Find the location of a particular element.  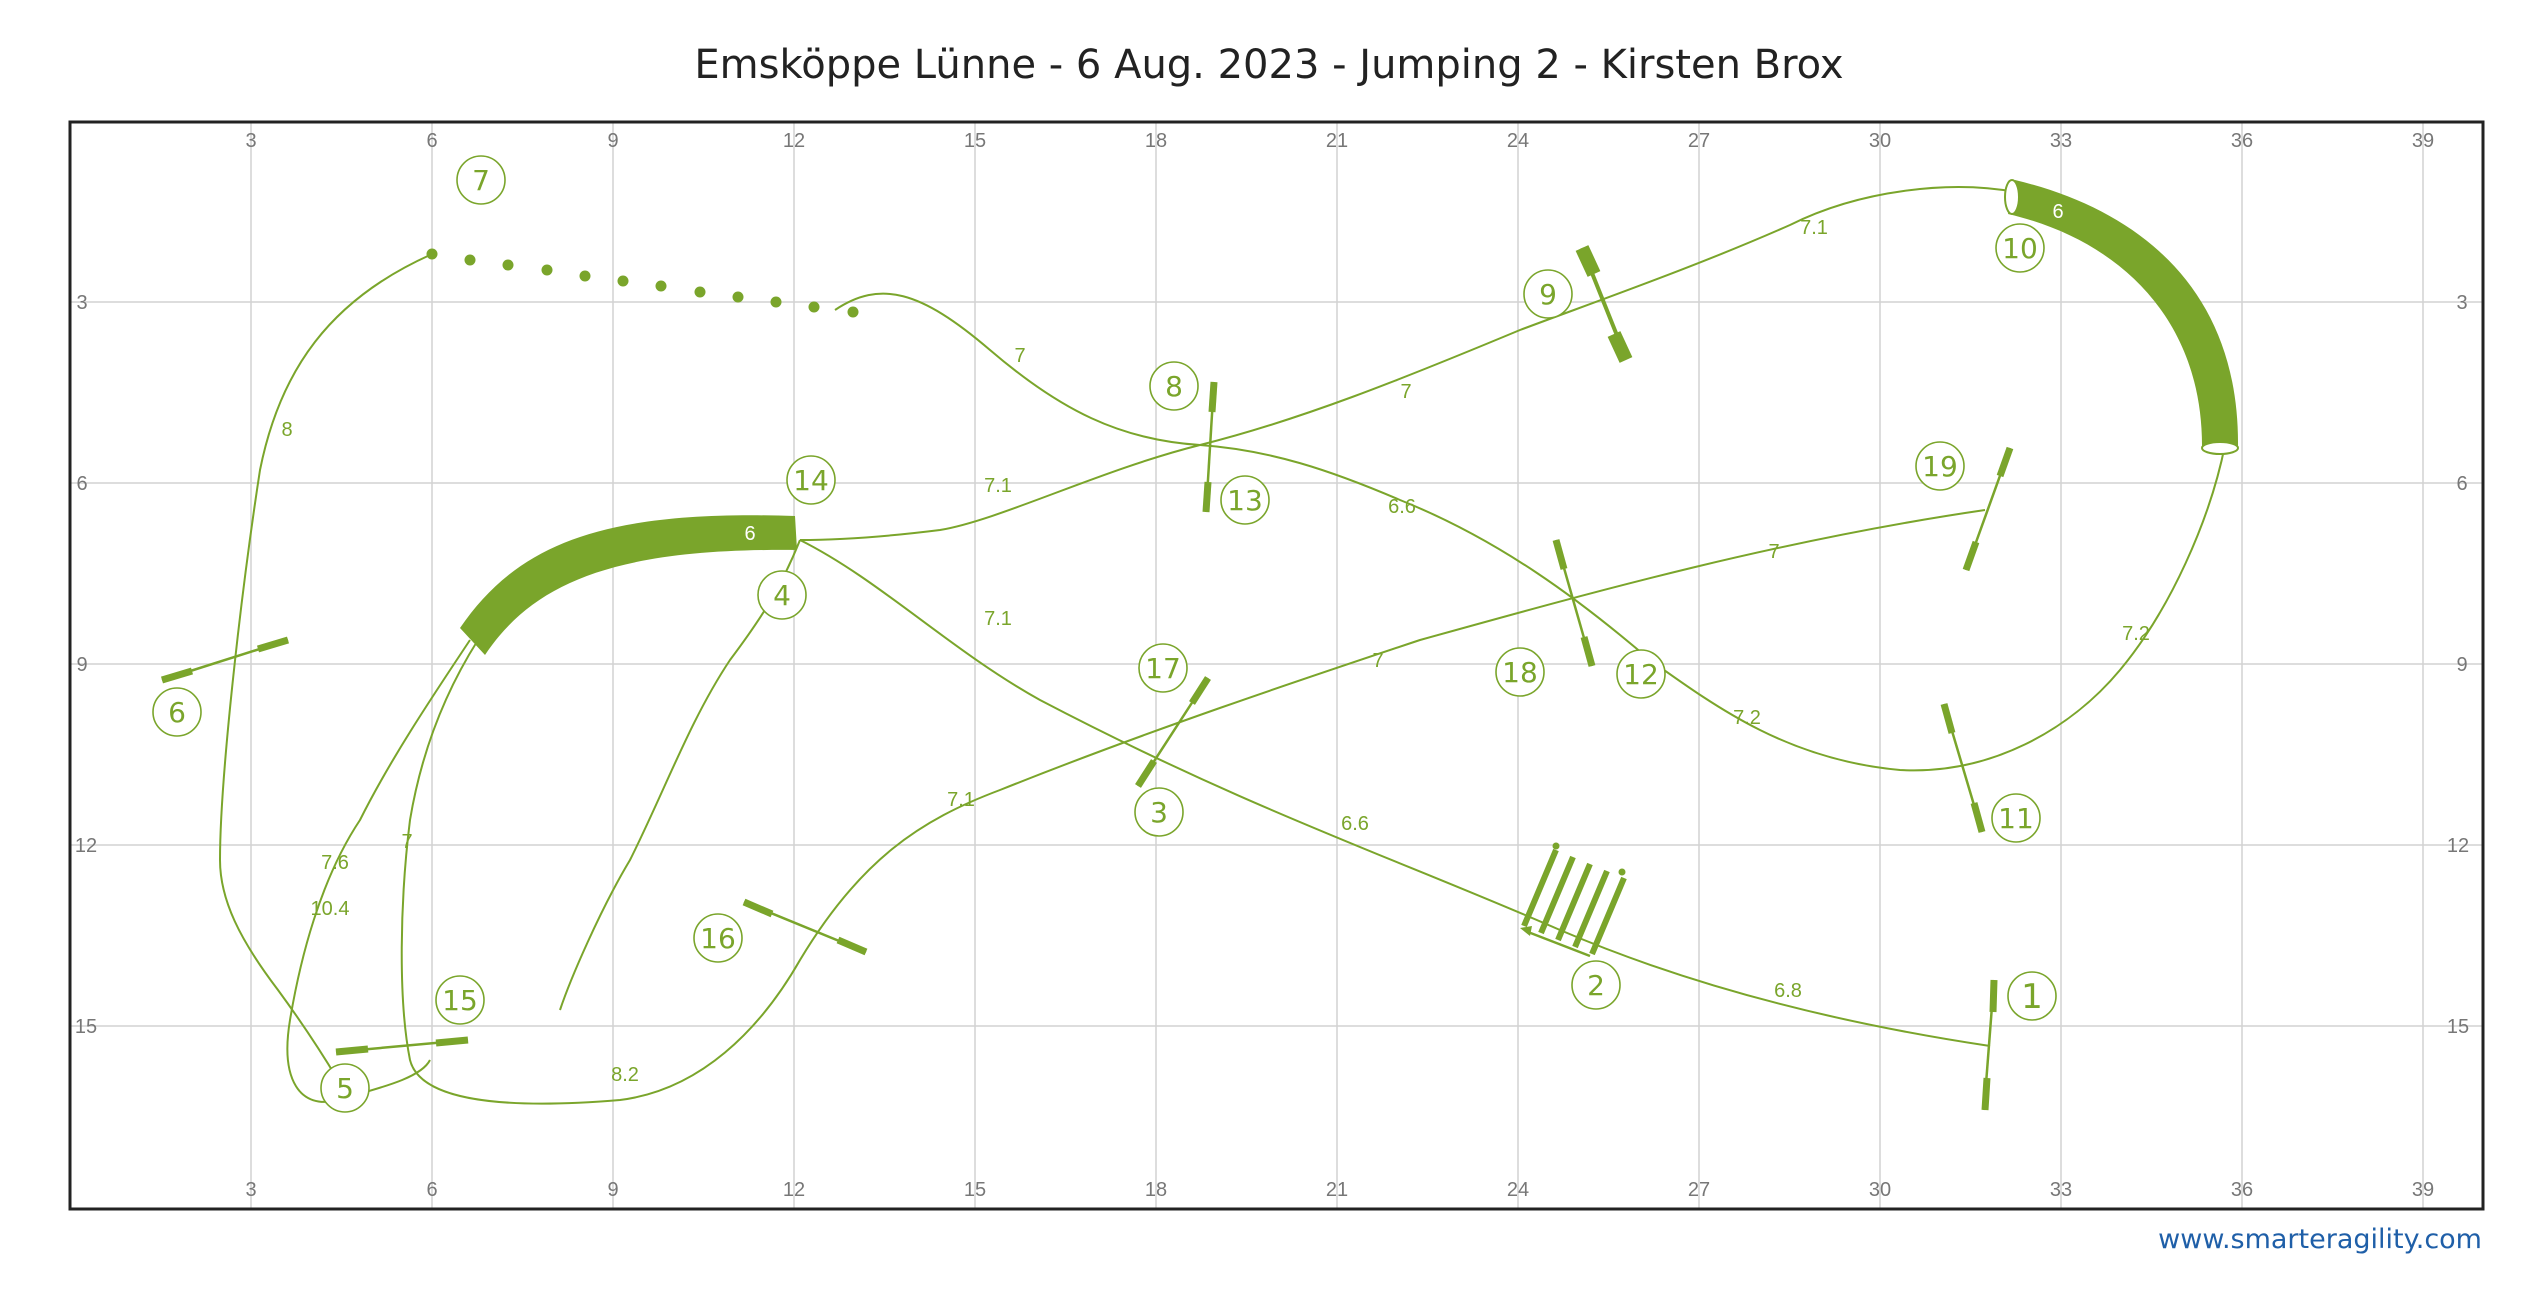

svg-text: 1 is located at coordinates (2032, 997).